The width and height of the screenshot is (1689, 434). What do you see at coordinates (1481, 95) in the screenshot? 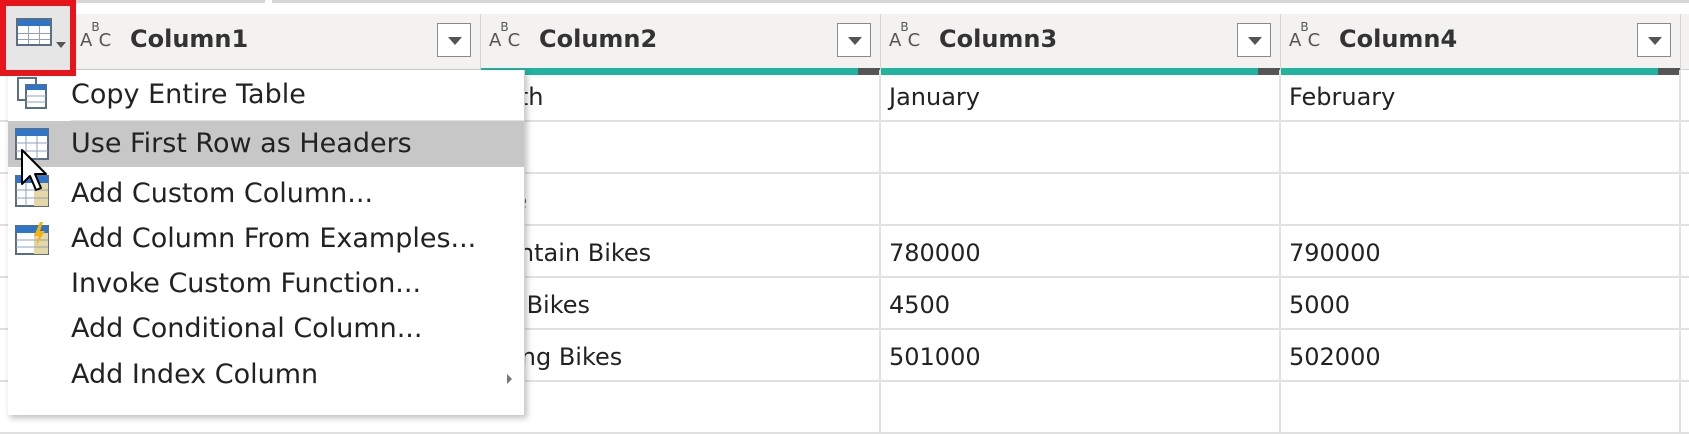
I see `table-cell: February` at bounding box center [1481, 95].